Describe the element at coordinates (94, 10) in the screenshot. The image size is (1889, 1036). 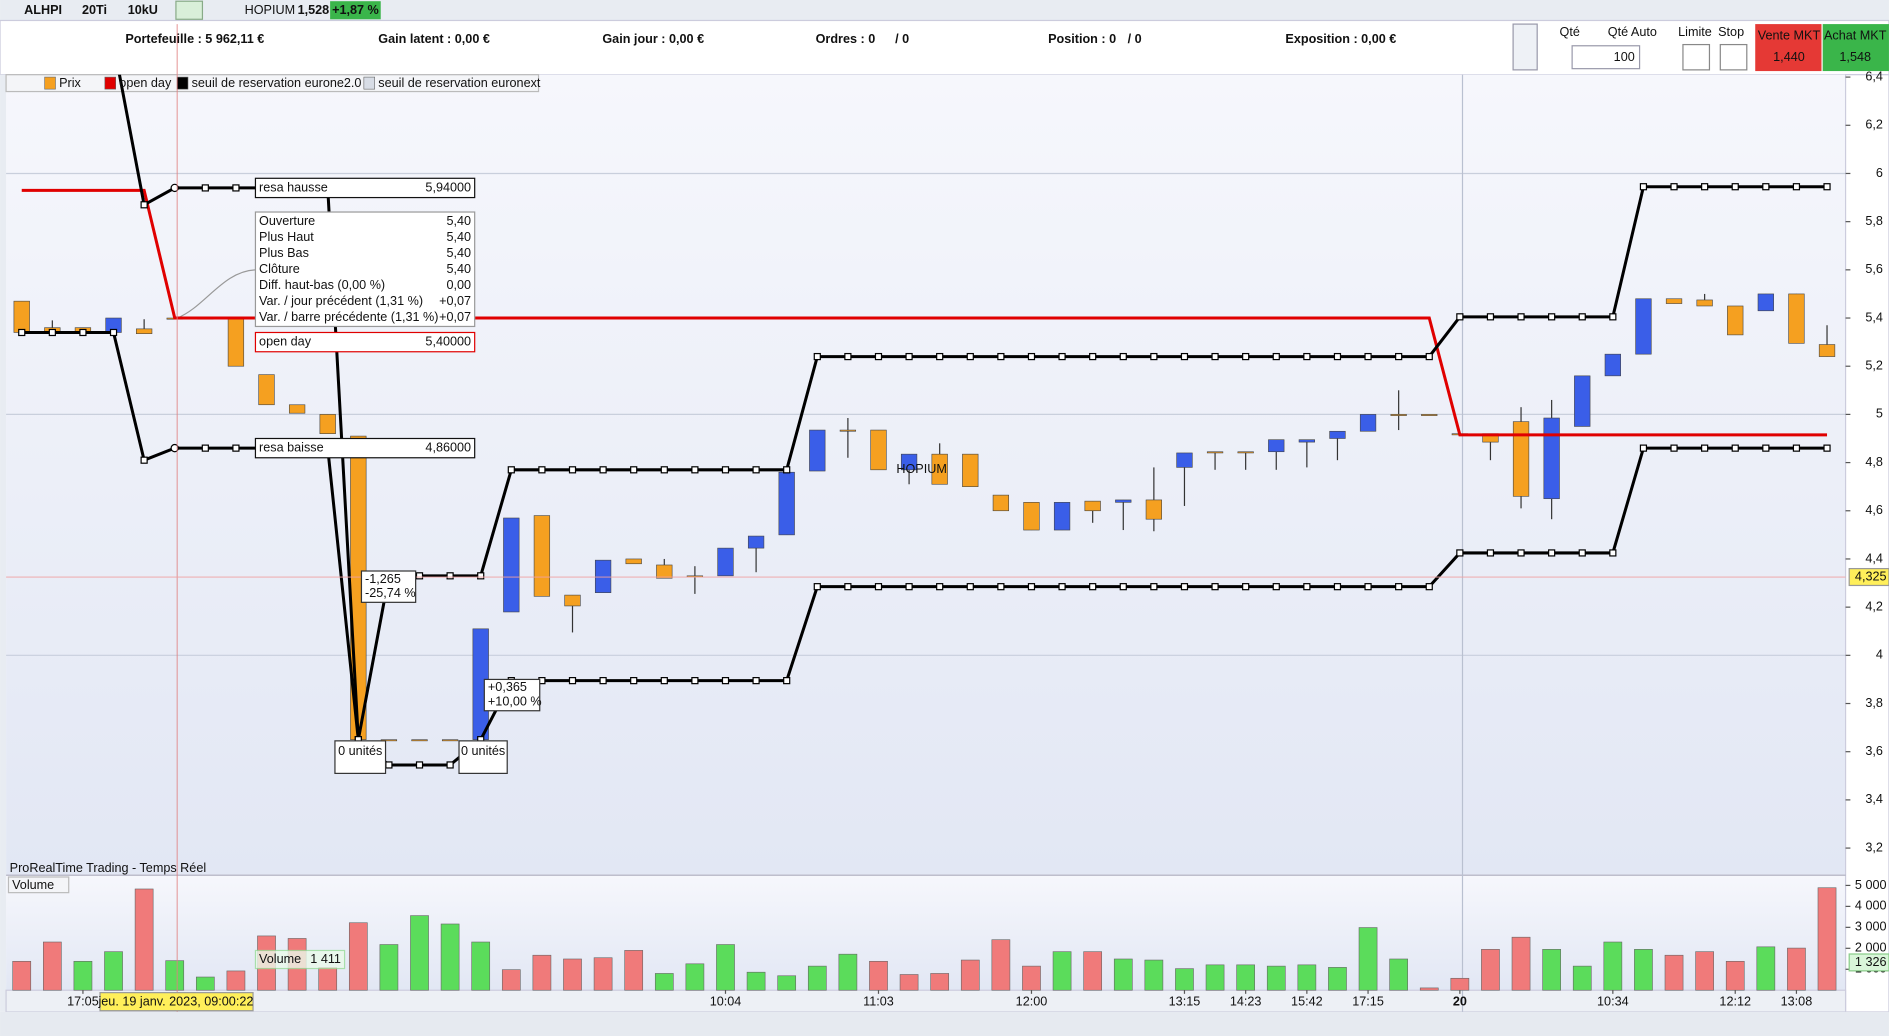
I see `period: 20Ti` at that location.